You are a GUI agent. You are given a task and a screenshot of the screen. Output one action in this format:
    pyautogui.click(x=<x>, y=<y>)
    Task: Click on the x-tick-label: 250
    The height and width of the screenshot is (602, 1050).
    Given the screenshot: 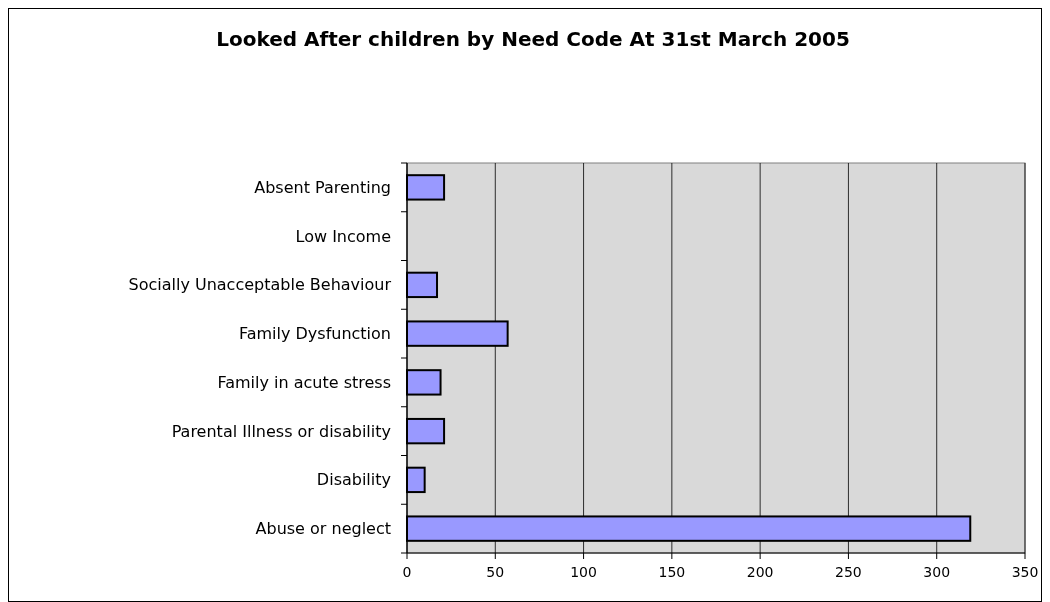 What is the action you would take?
    pyautogui.click(x=848, y=572)
    